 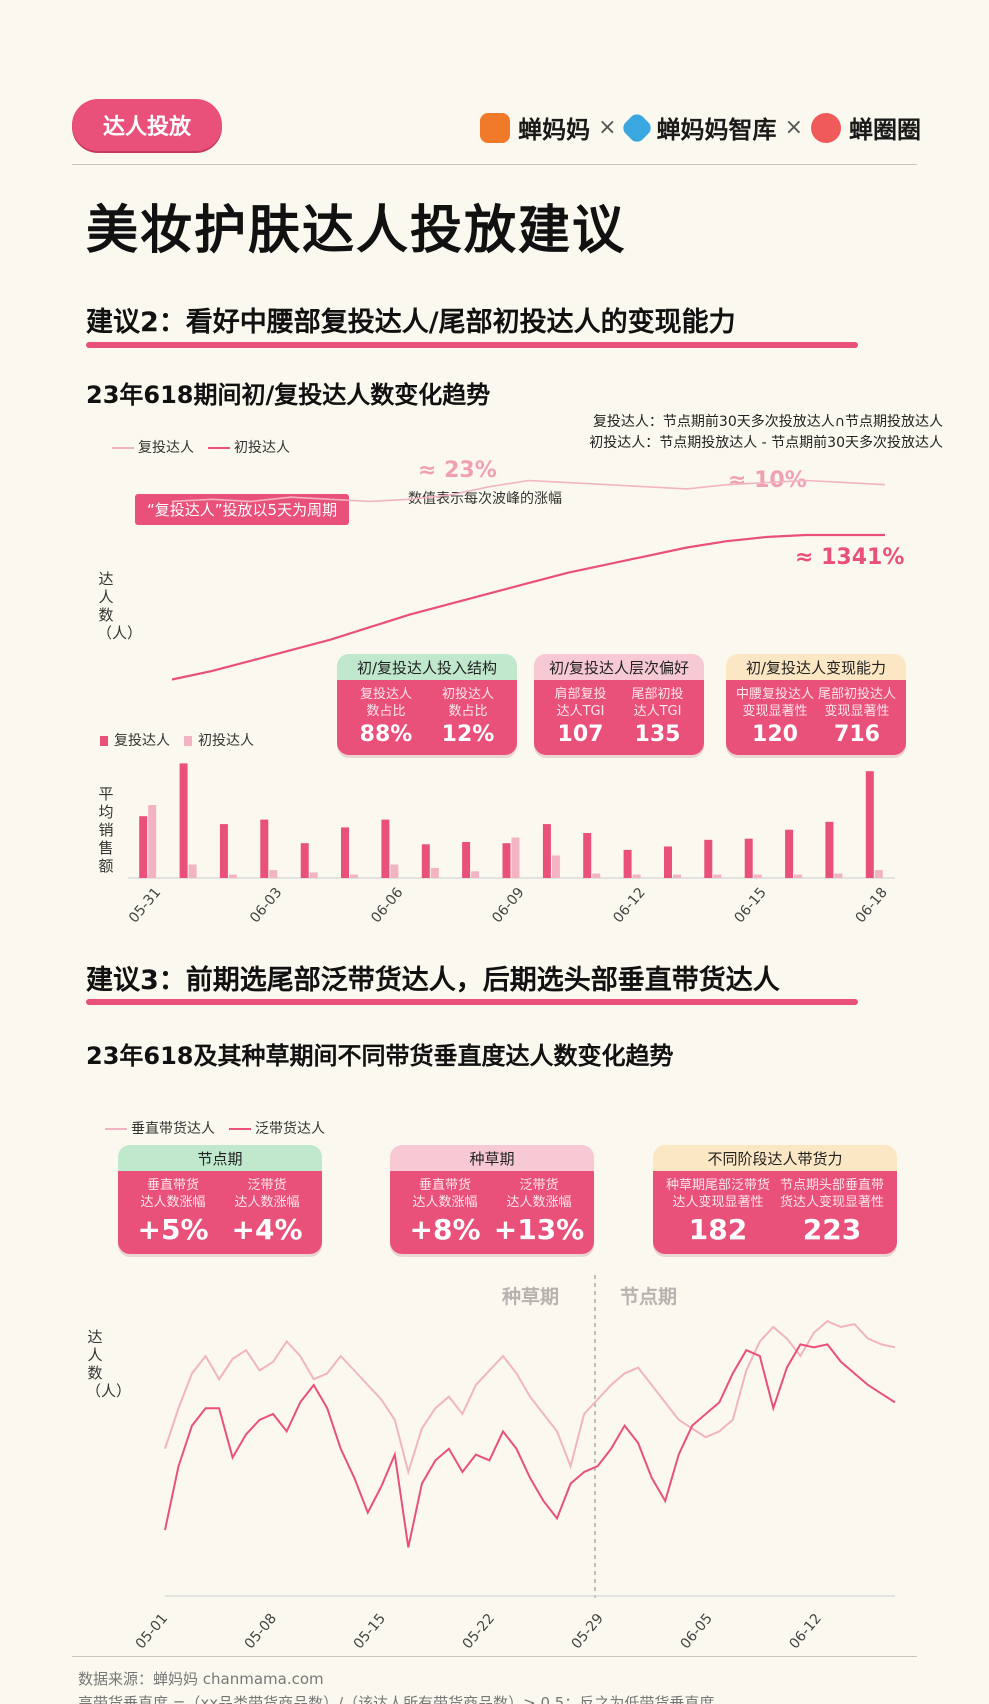 I want to click on period-seed-label: 种草期, so click(x=531, y=1297).